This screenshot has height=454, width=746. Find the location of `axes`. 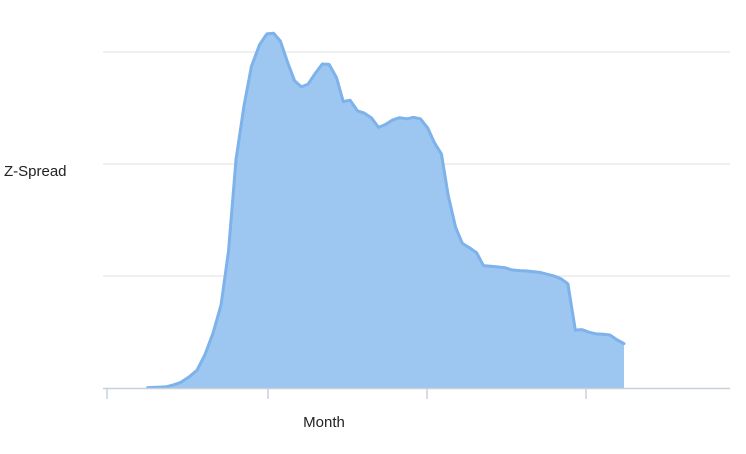

axes is located at coordinates (416, 393).